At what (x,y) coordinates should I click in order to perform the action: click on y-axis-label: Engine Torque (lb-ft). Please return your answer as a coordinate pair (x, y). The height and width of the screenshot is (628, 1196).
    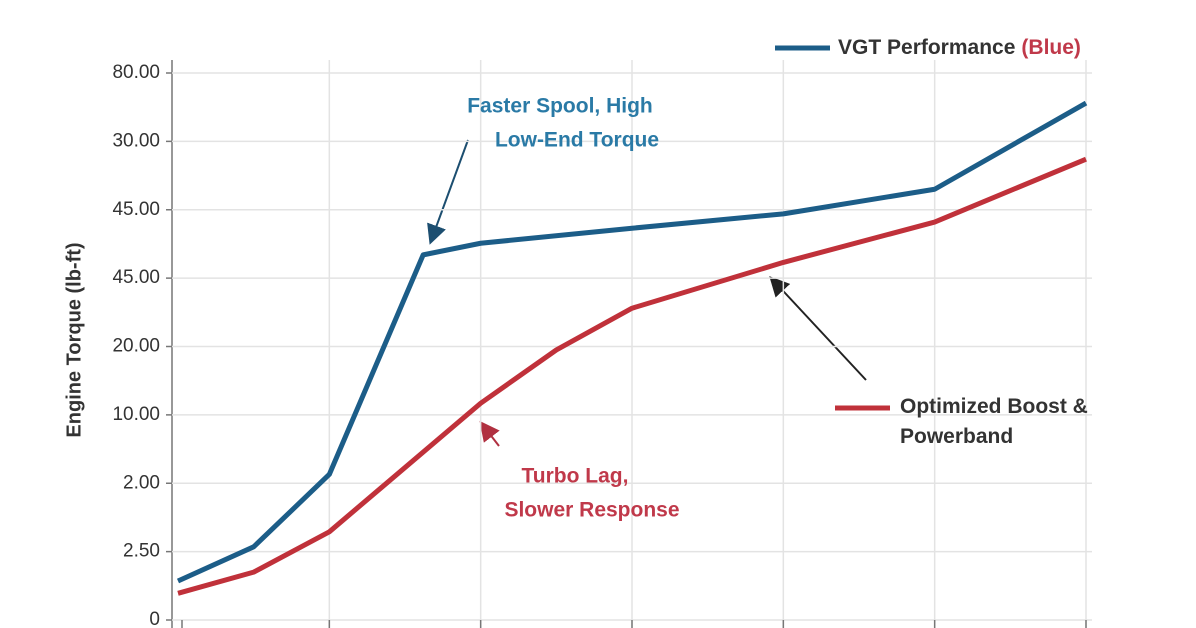
    Looking at the image, I should click on (74, 339).